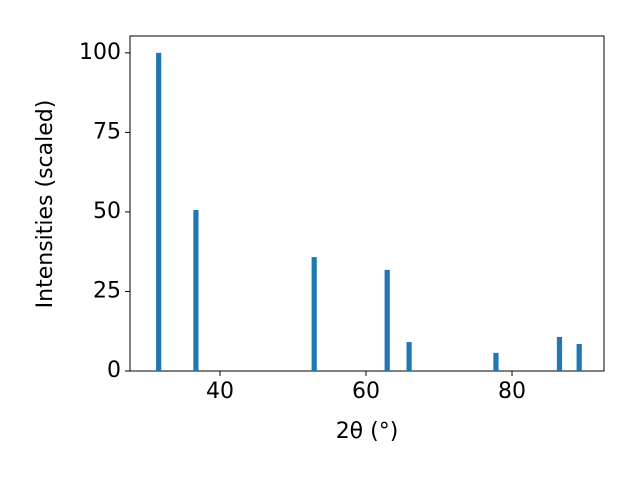 This screenshot has width=640, height=480. Describe the element at coordinates (367, 431) in the screenshot. I see `x-axis-label: 2θ (°)` at that location.